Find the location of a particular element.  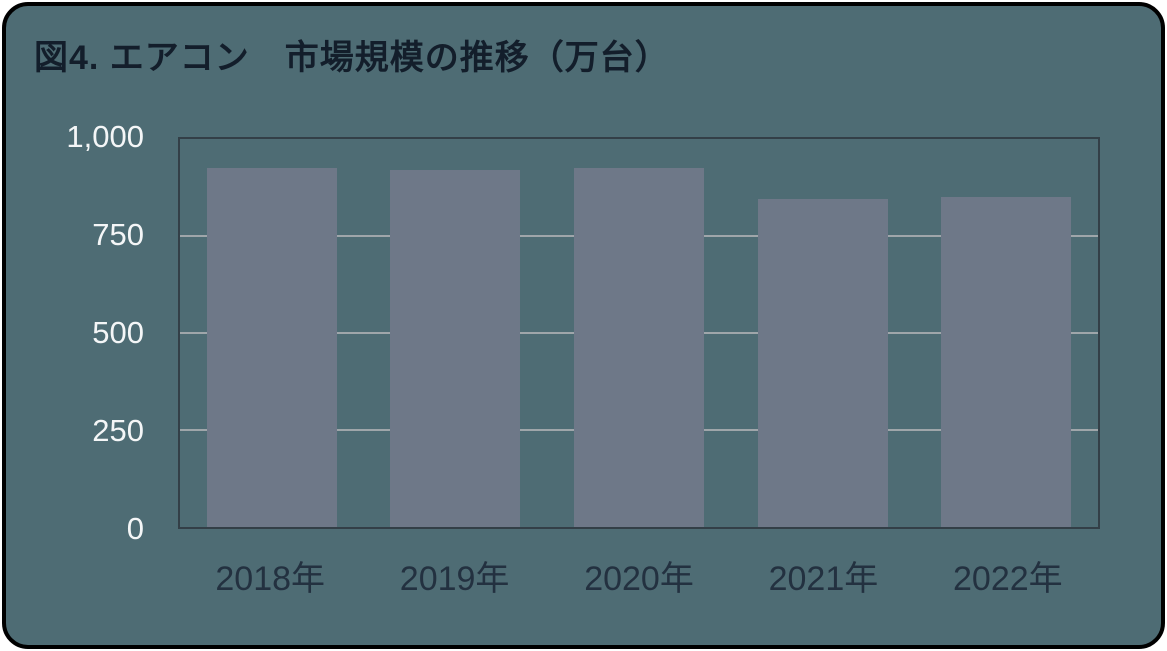

bar-2020年 is located at coordinates (638, 347).